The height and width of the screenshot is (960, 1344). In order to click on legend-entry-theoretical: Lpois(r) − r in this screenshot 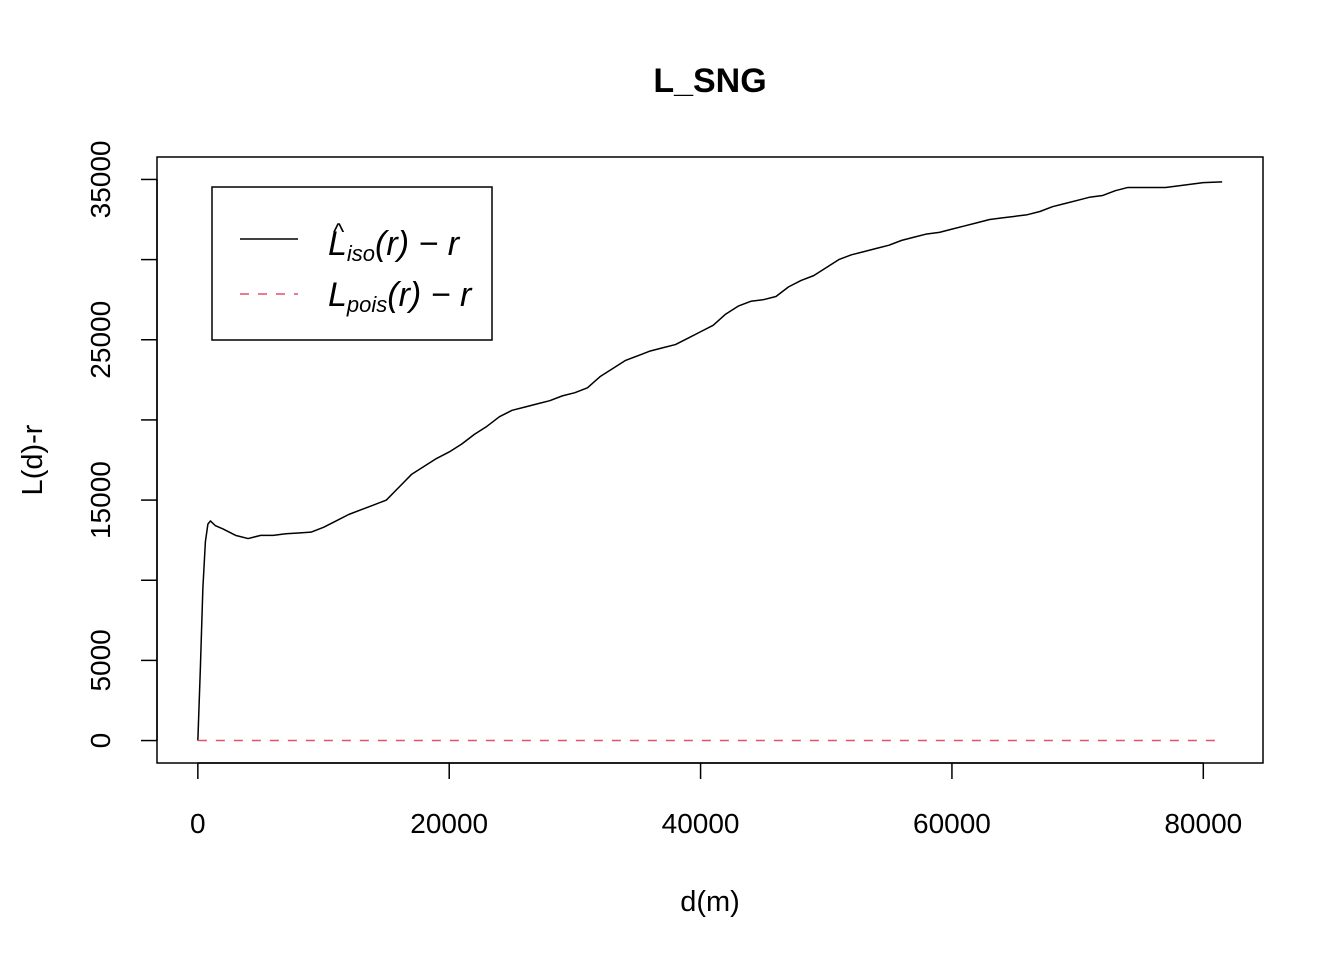, I will do `click(400, 296)`.